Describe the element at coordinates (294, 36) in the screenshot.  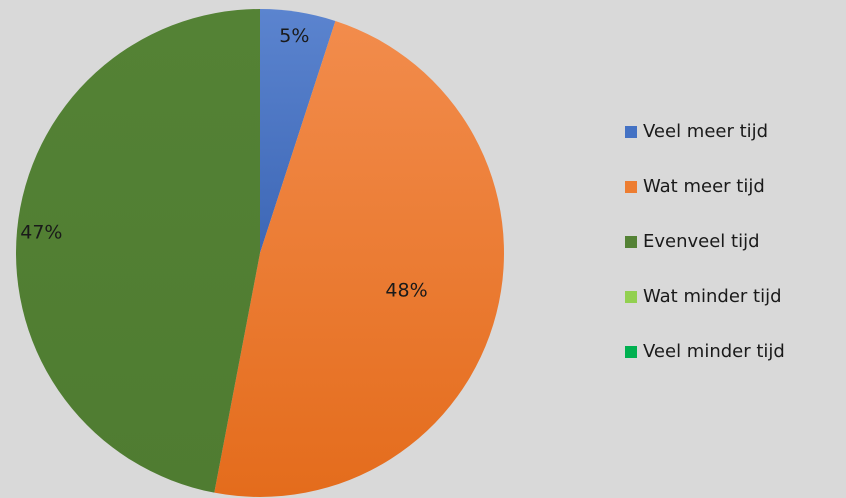
I see `data-label-veel-meer-tijd: 5%` at that location.